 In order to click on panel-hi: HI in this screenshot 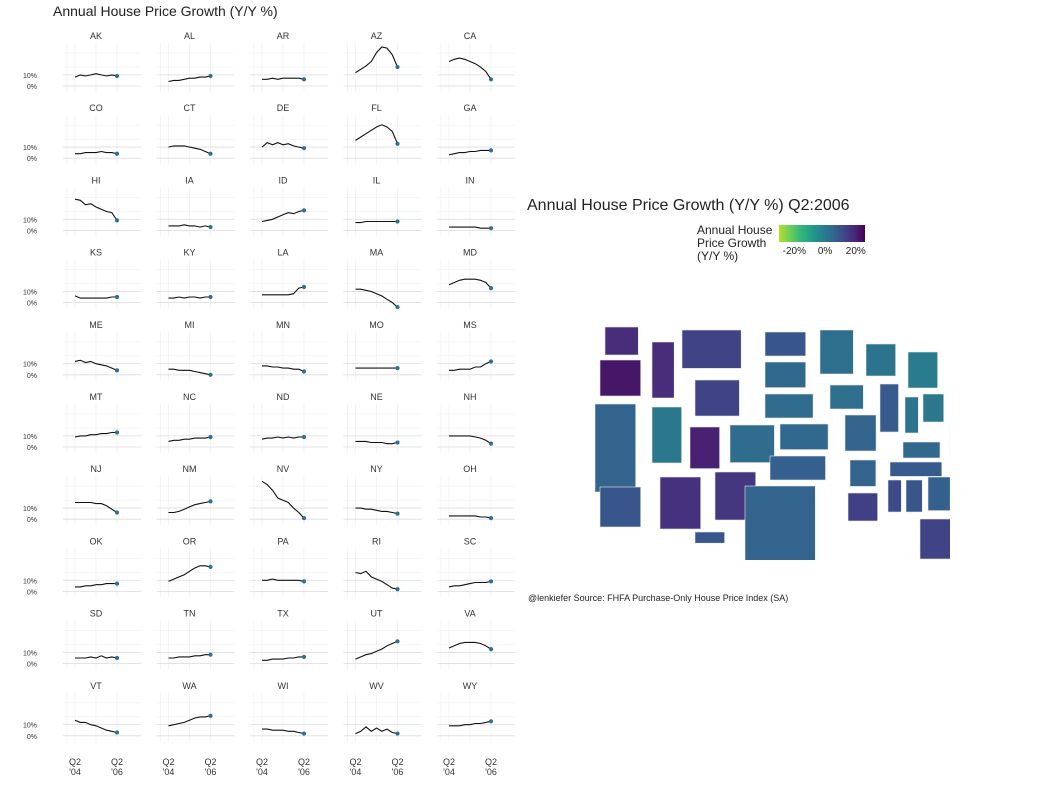, I will do `click(102, 206)`.